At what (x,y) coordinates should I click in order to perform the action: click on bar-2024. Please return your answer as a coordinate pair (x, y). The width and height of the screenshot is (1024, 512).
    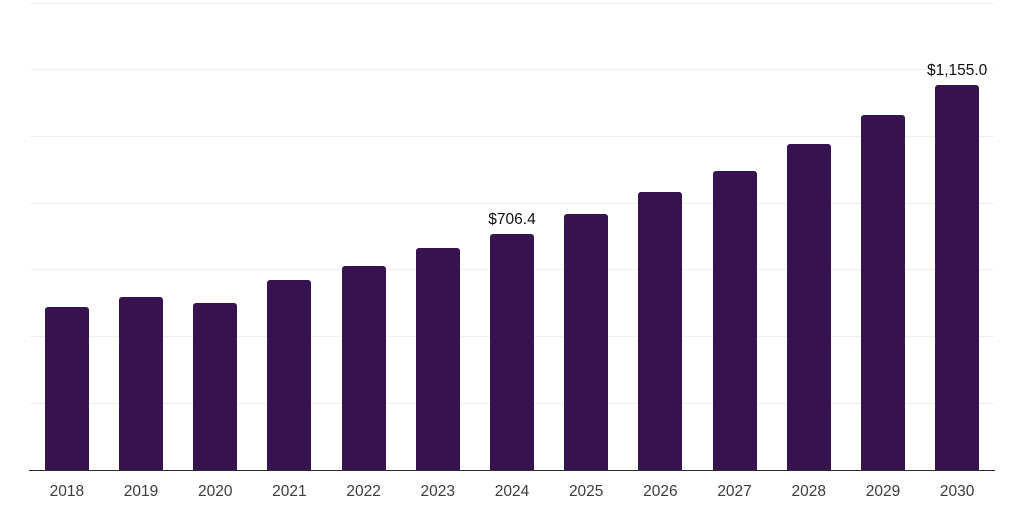
    Looking at the image, I should click on (512, 352).